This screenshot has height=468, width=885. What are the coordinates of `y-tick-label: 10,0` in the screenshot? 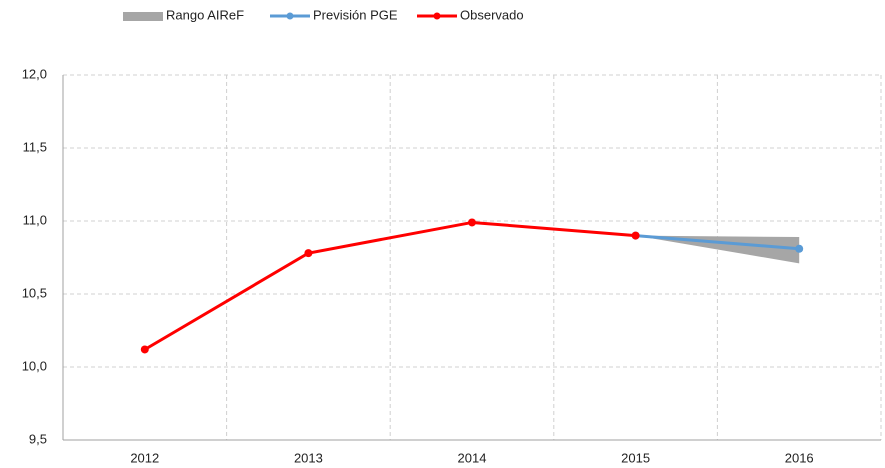 It's located at (34, 365).